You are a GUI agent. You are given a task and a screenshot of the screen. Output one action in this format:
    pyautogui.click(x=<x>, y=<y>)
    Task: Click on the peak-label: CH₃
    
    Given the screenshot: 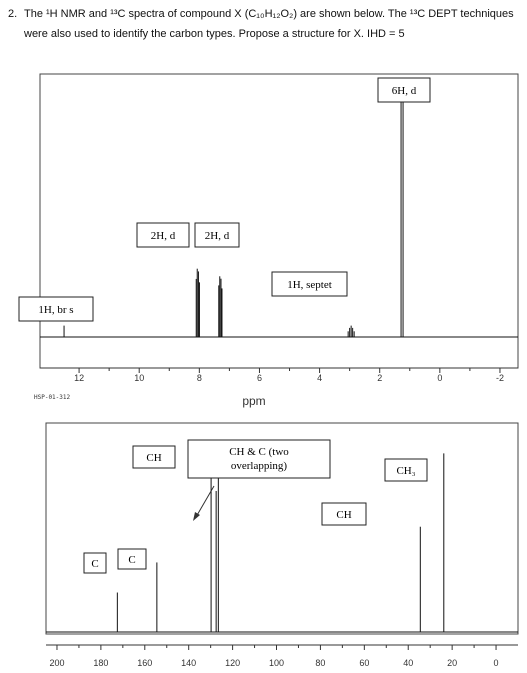 What is the action you would take?
    pyautogui.click(x=405, y=471)
    